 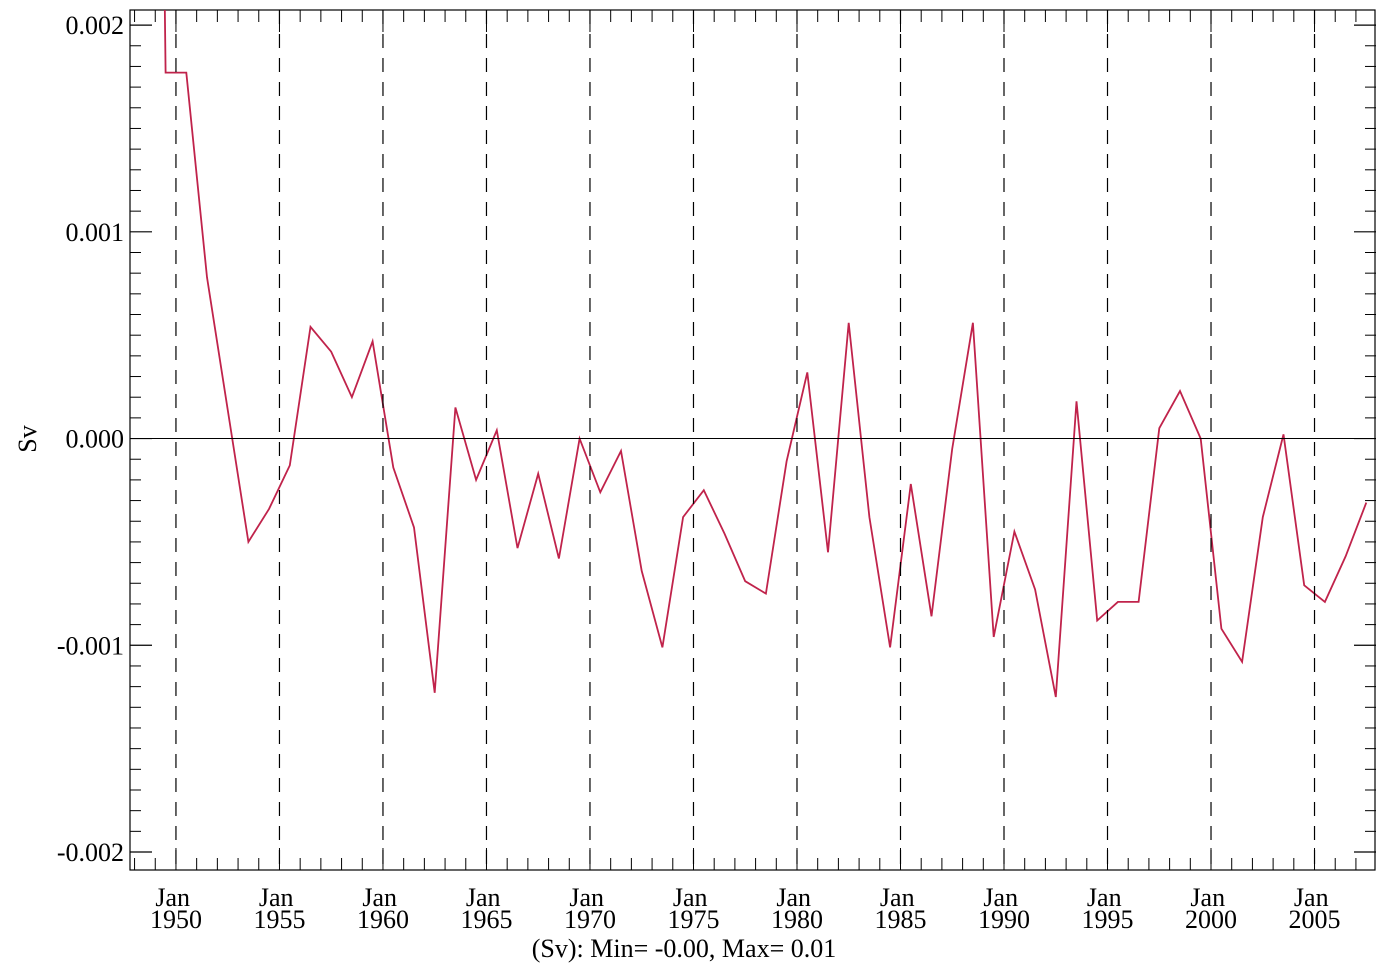 I want to click on x-tick-label: Jan 1970, so click(x=590, y=908).